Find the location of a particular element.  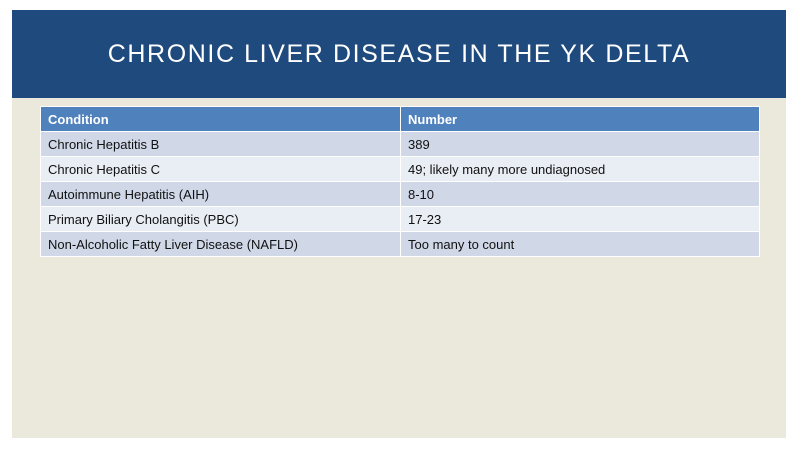

table-row: Autoimmune Hepatitis (AIH) 8-10 is located at coordinates (400, 194).